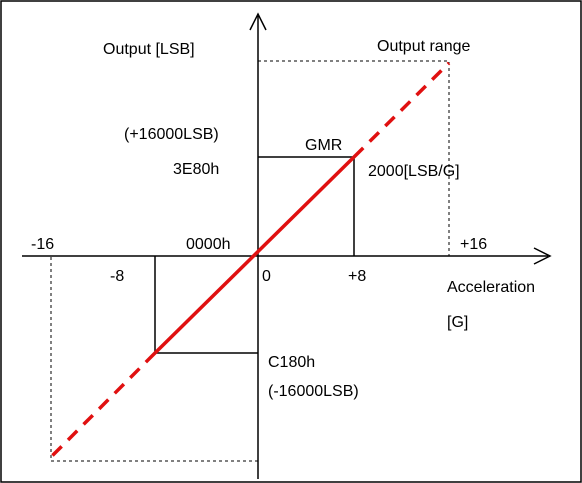  I want to click on x-axis-label-line1: Acceleration, so click(491, 287).